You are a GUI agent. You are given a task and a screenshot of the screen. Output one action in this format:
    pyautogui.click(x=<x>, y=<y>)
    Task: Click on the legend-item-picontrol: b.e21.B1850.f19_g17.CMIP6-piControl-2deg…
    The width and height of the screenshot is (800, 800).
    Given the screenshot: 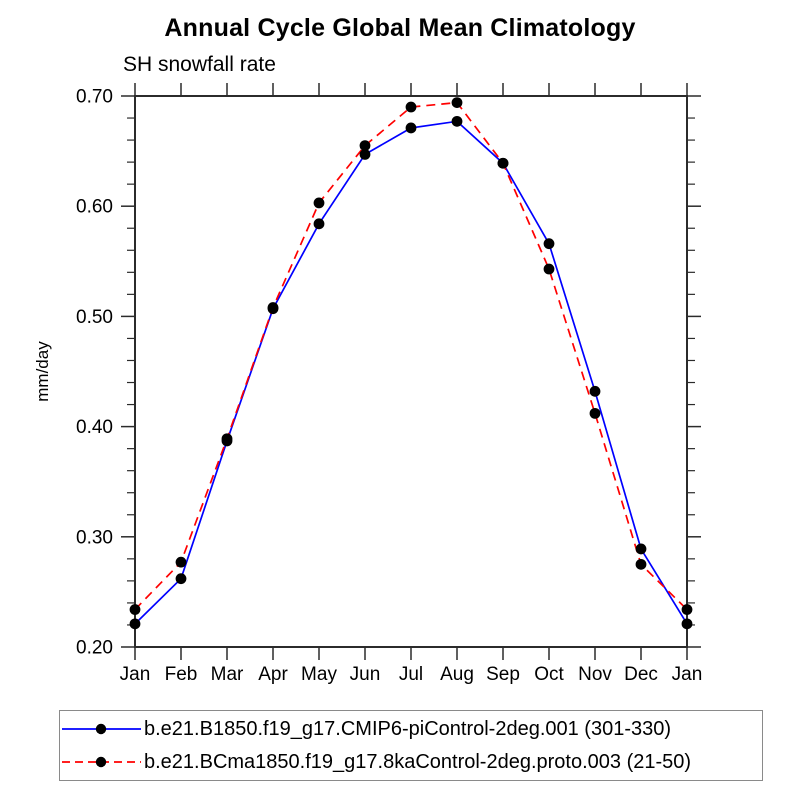 What is the action you would take?
    pyautogui.click(x=411, y=729)
    